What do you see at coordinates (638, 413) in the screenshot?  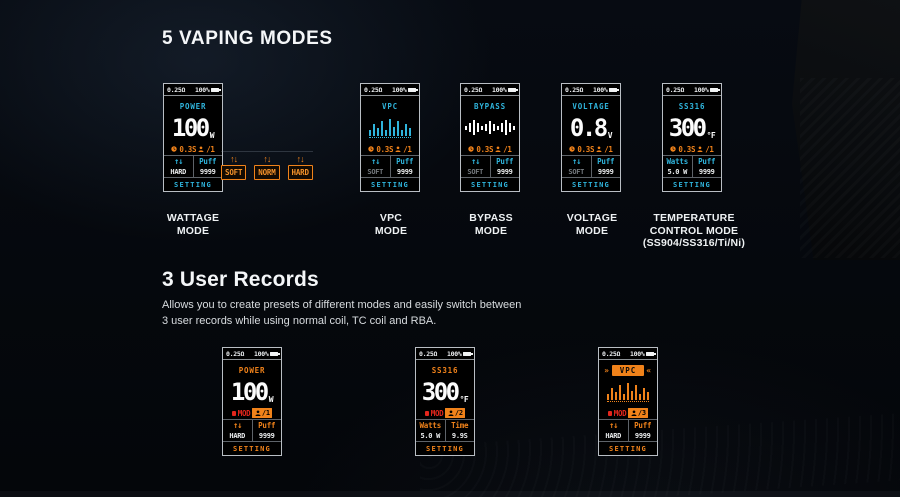 I see `user-record-badge: /3` at bounding box center [638, 413].